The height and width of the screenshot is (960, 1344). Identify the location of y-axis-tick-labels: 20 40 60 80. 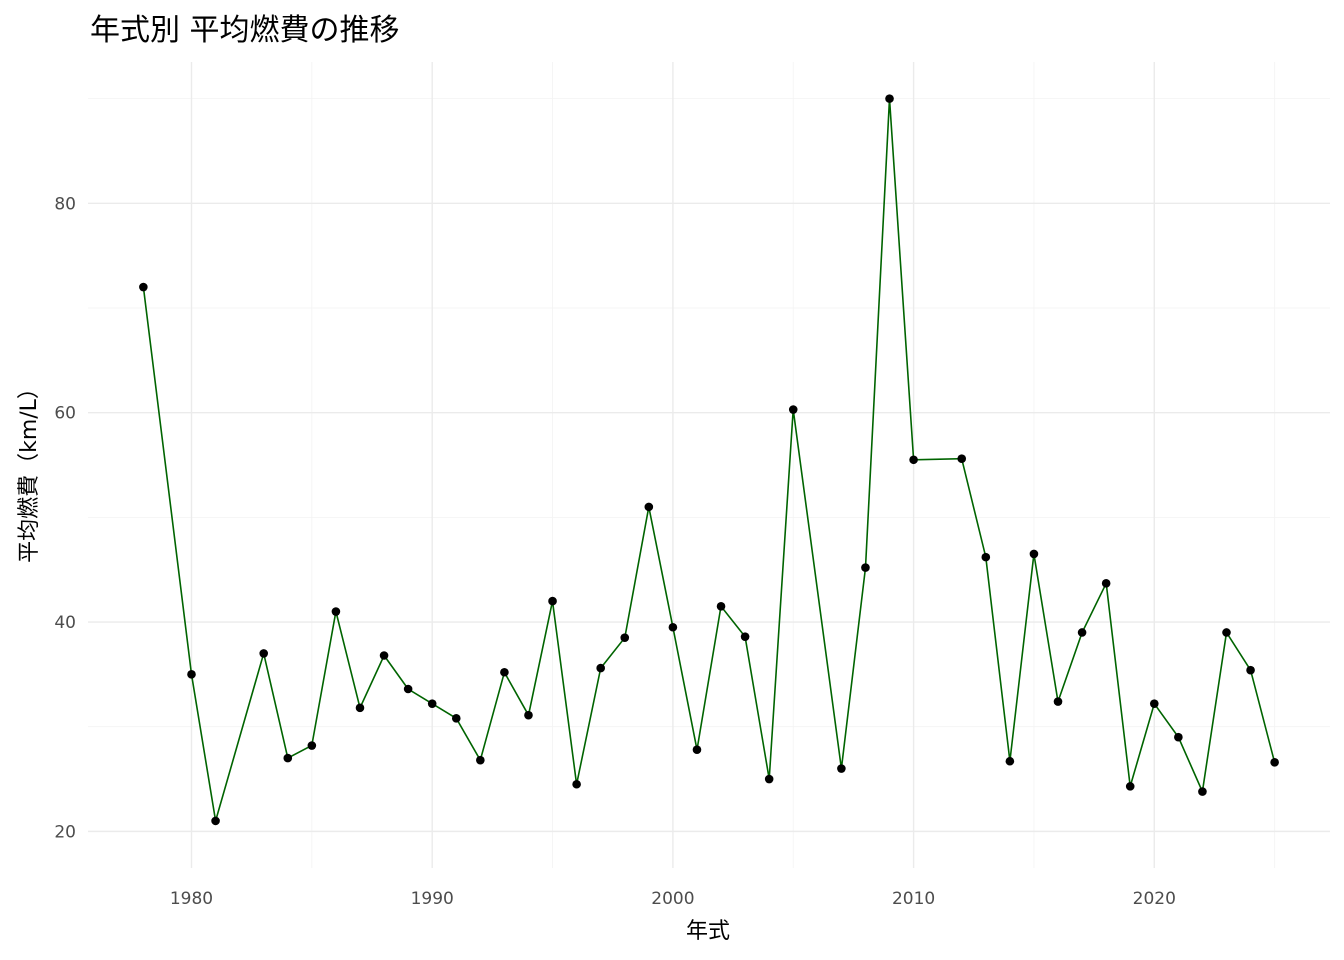
(65, 518).